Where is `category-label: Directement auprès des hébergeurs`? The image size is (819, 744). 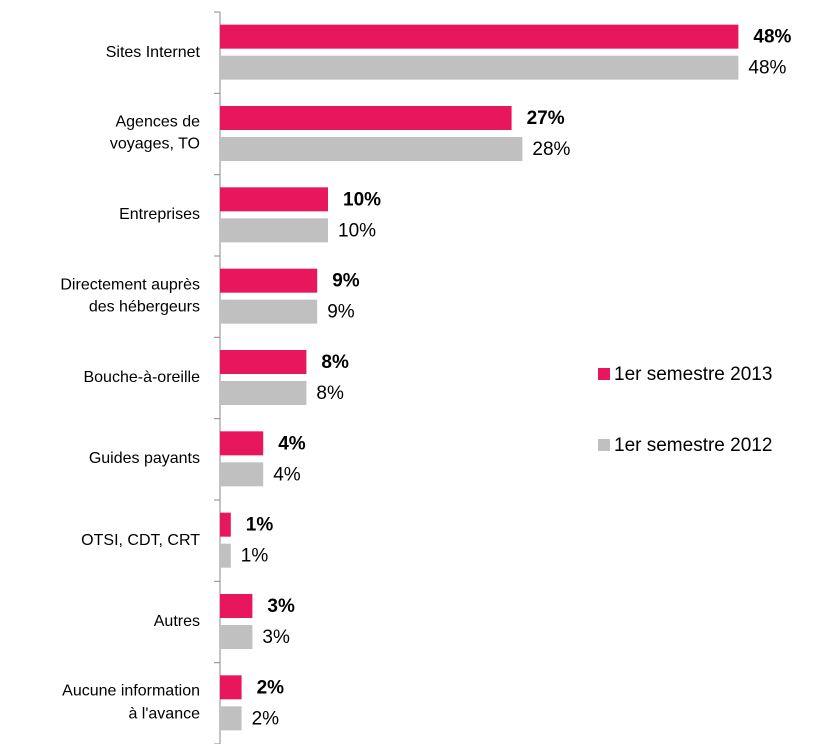 category-label: Directement auprès des hébergeurs is located at coordinates (130, 296).